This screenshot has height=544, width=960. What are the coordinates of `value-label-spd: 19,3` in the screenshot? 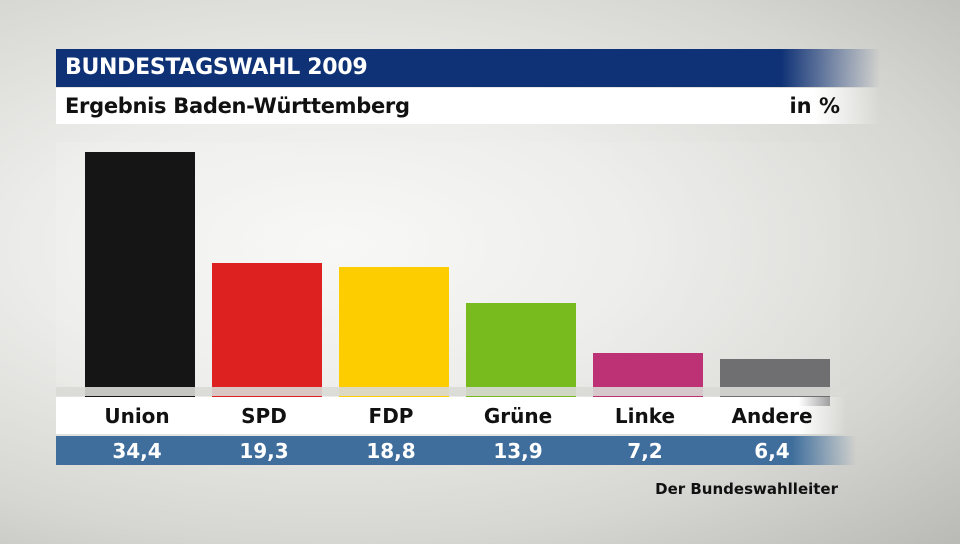 It's located at (264, 451).